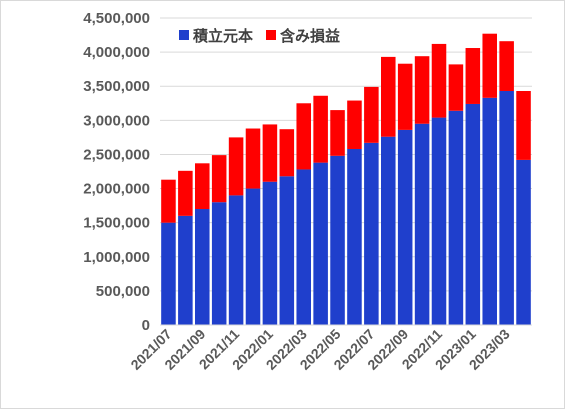 This screenshot has width=565, height=409. I want to click on y-tick-label: 2,000,000, so click(116, 189).